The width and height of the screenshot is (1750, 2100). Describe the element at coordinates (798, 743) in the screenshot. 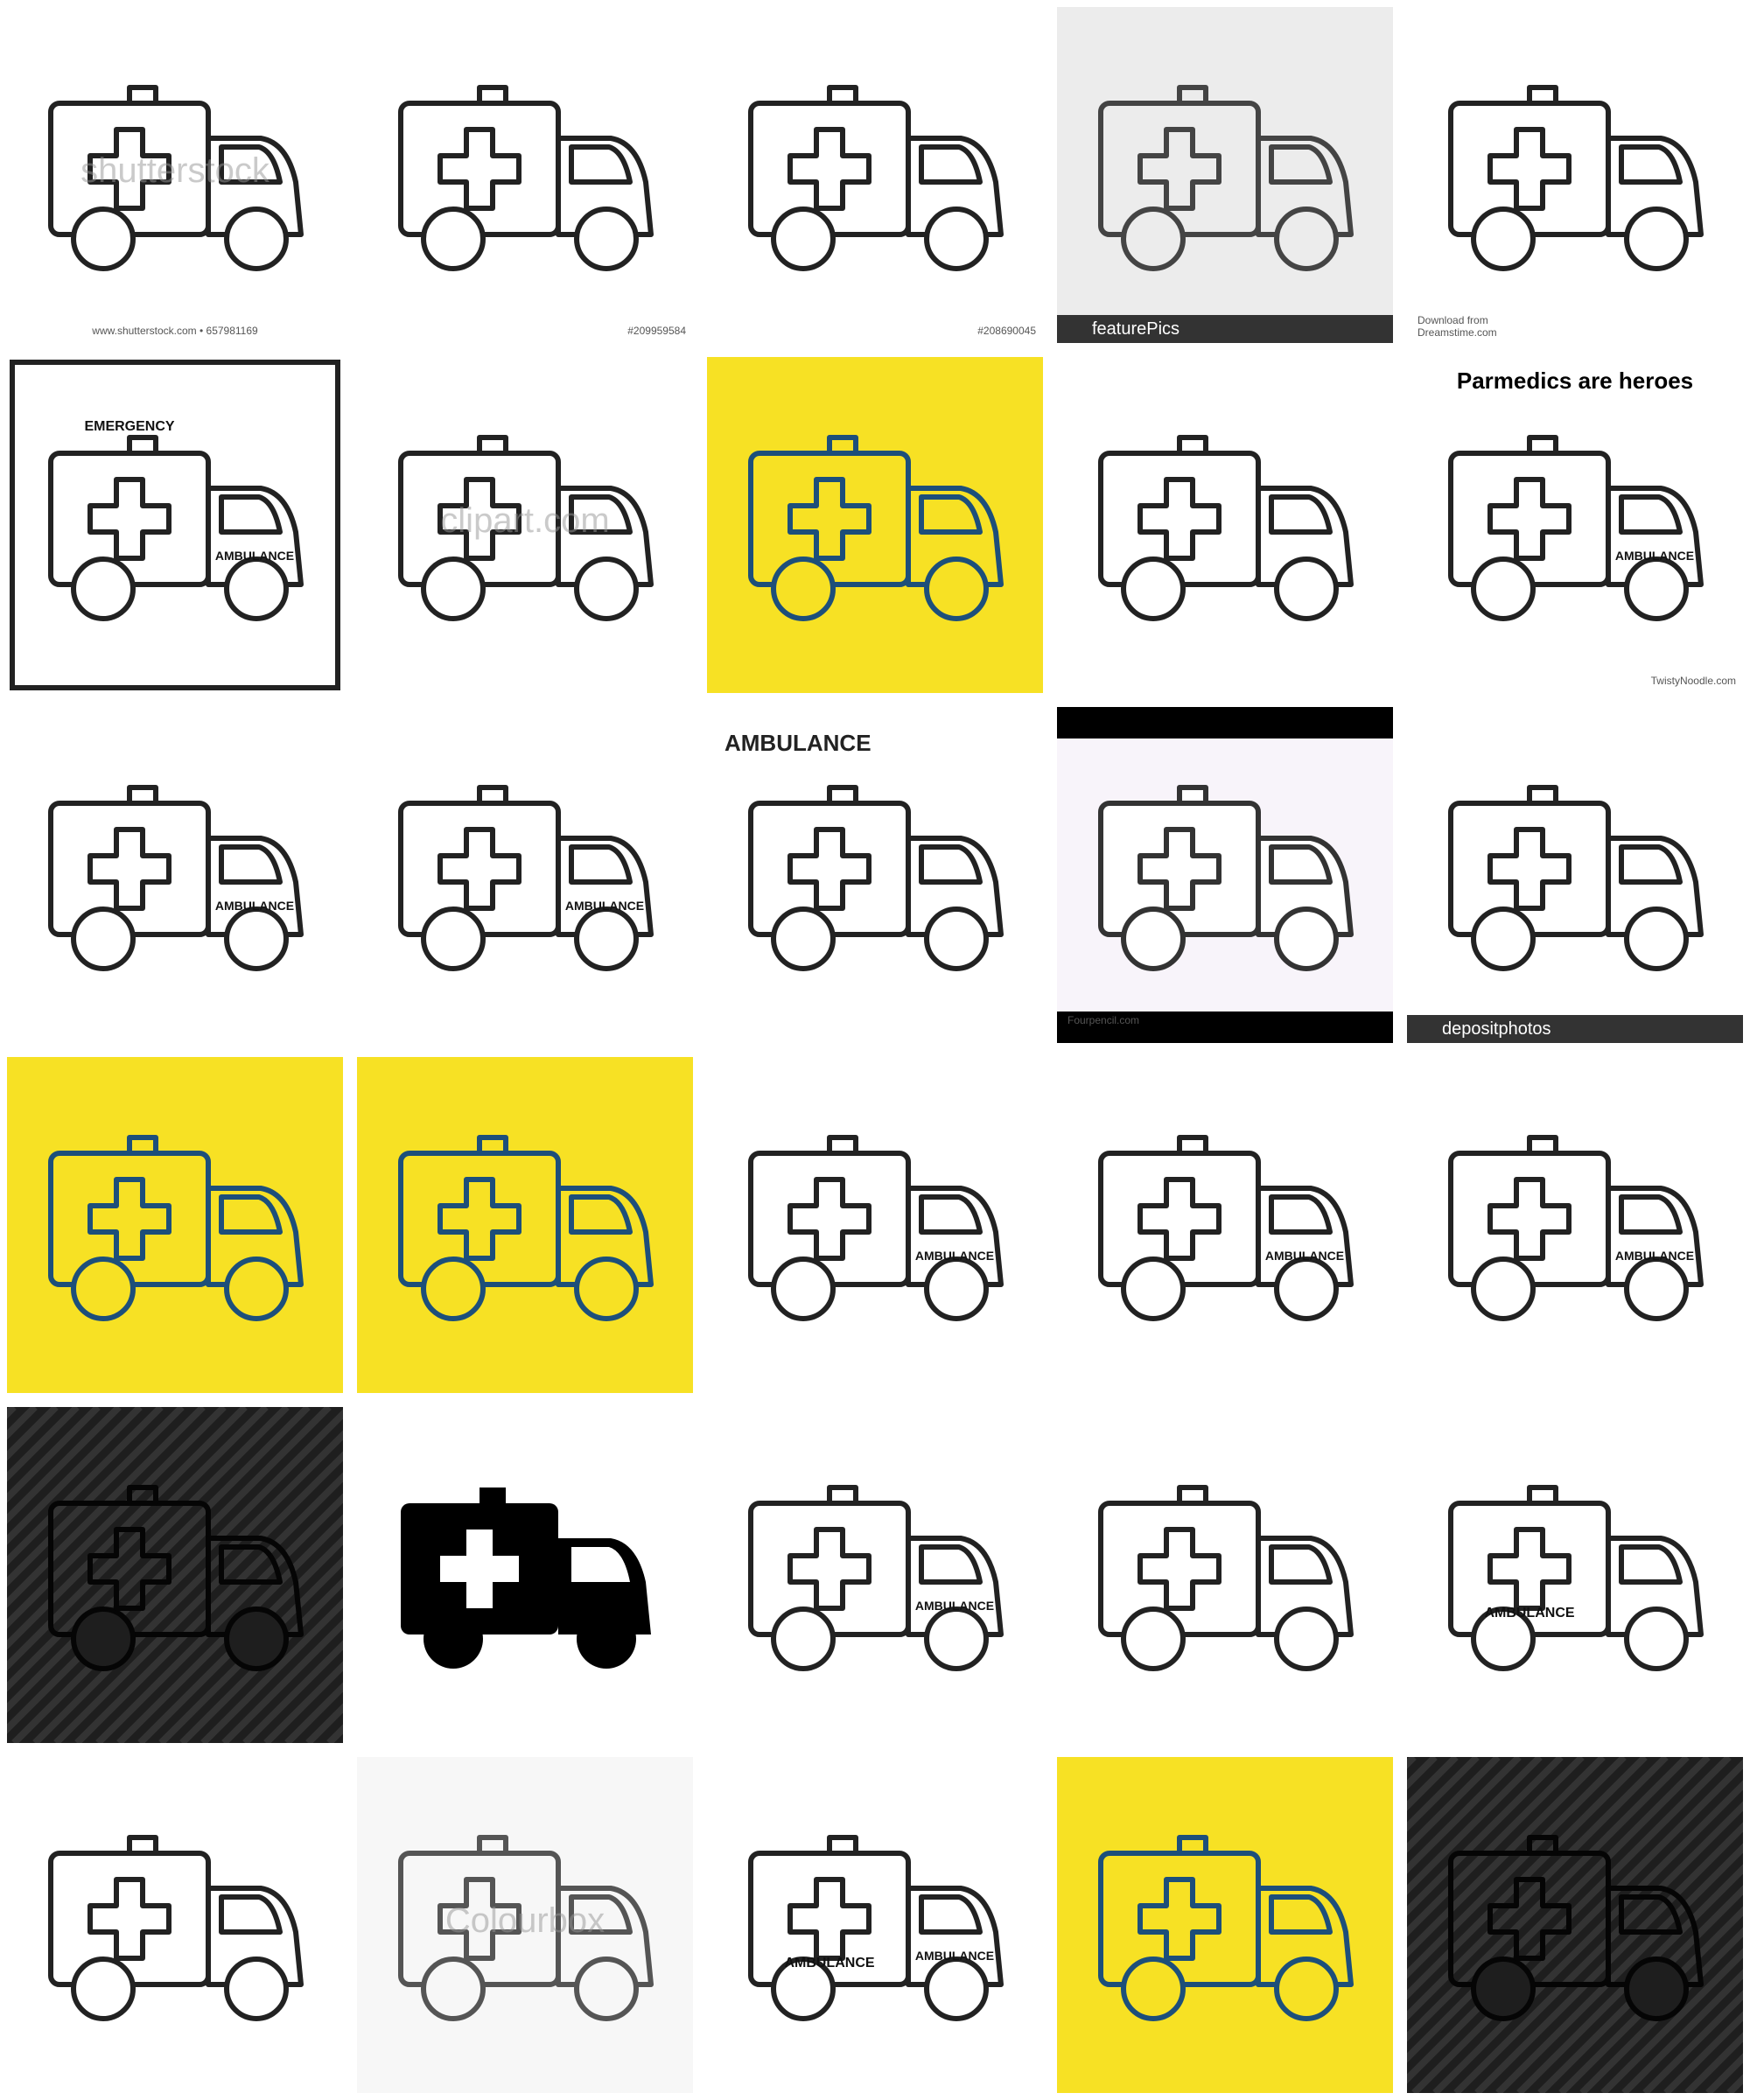

I see `image-text: AMBULANCE` at that location.